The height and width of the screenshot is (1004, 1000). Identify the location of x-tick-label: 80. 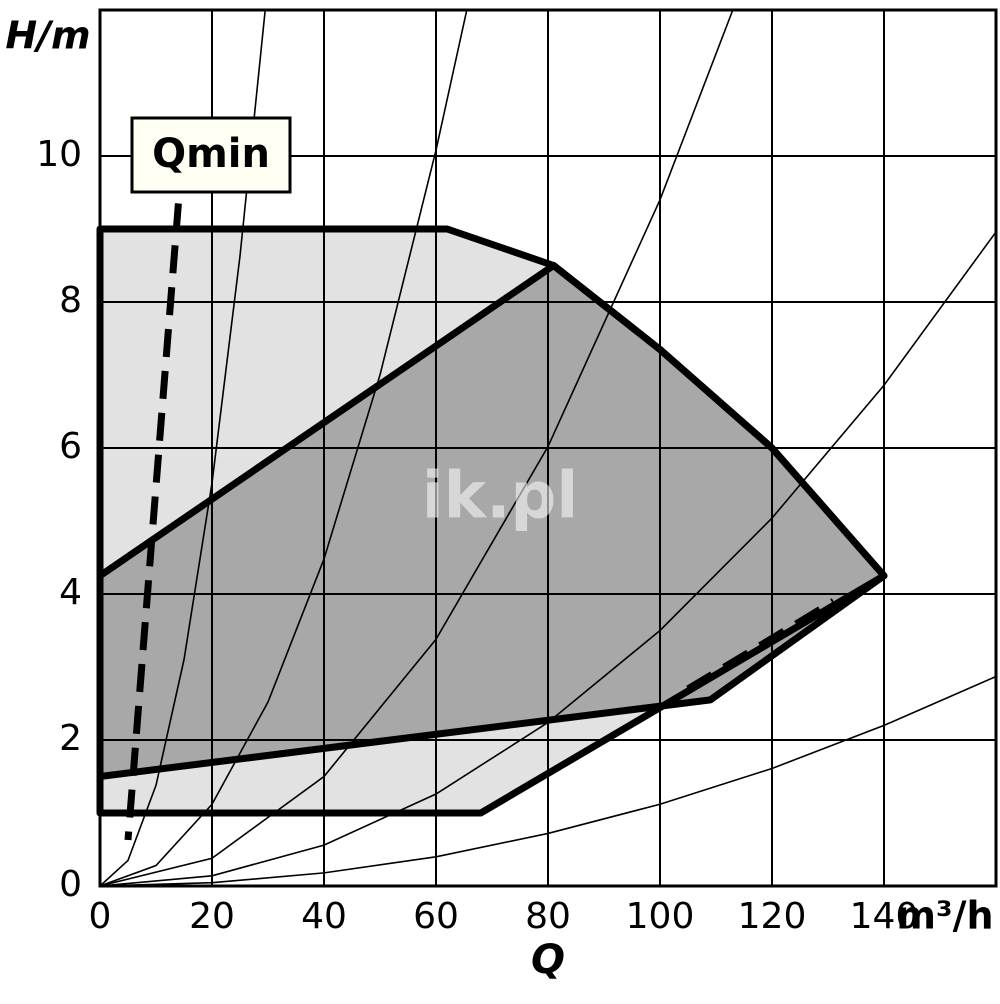
(548, 916).